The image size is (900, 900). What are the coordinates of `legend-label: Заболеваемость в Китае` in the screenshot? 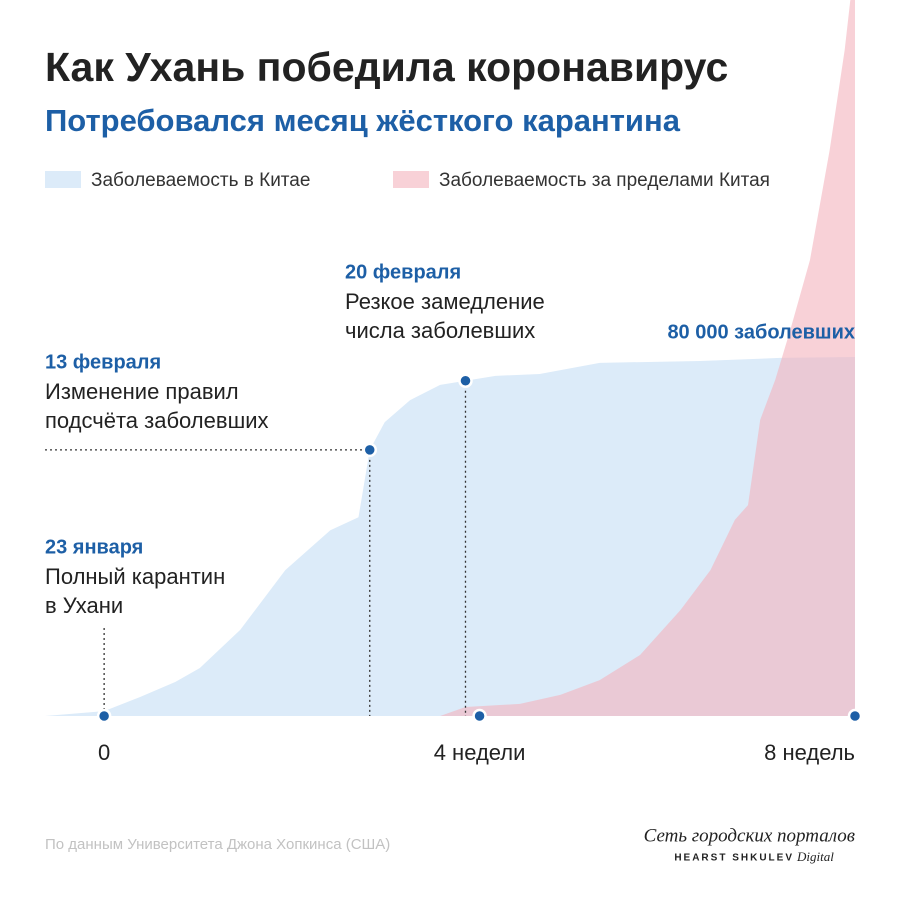 It's located at (200, 180).